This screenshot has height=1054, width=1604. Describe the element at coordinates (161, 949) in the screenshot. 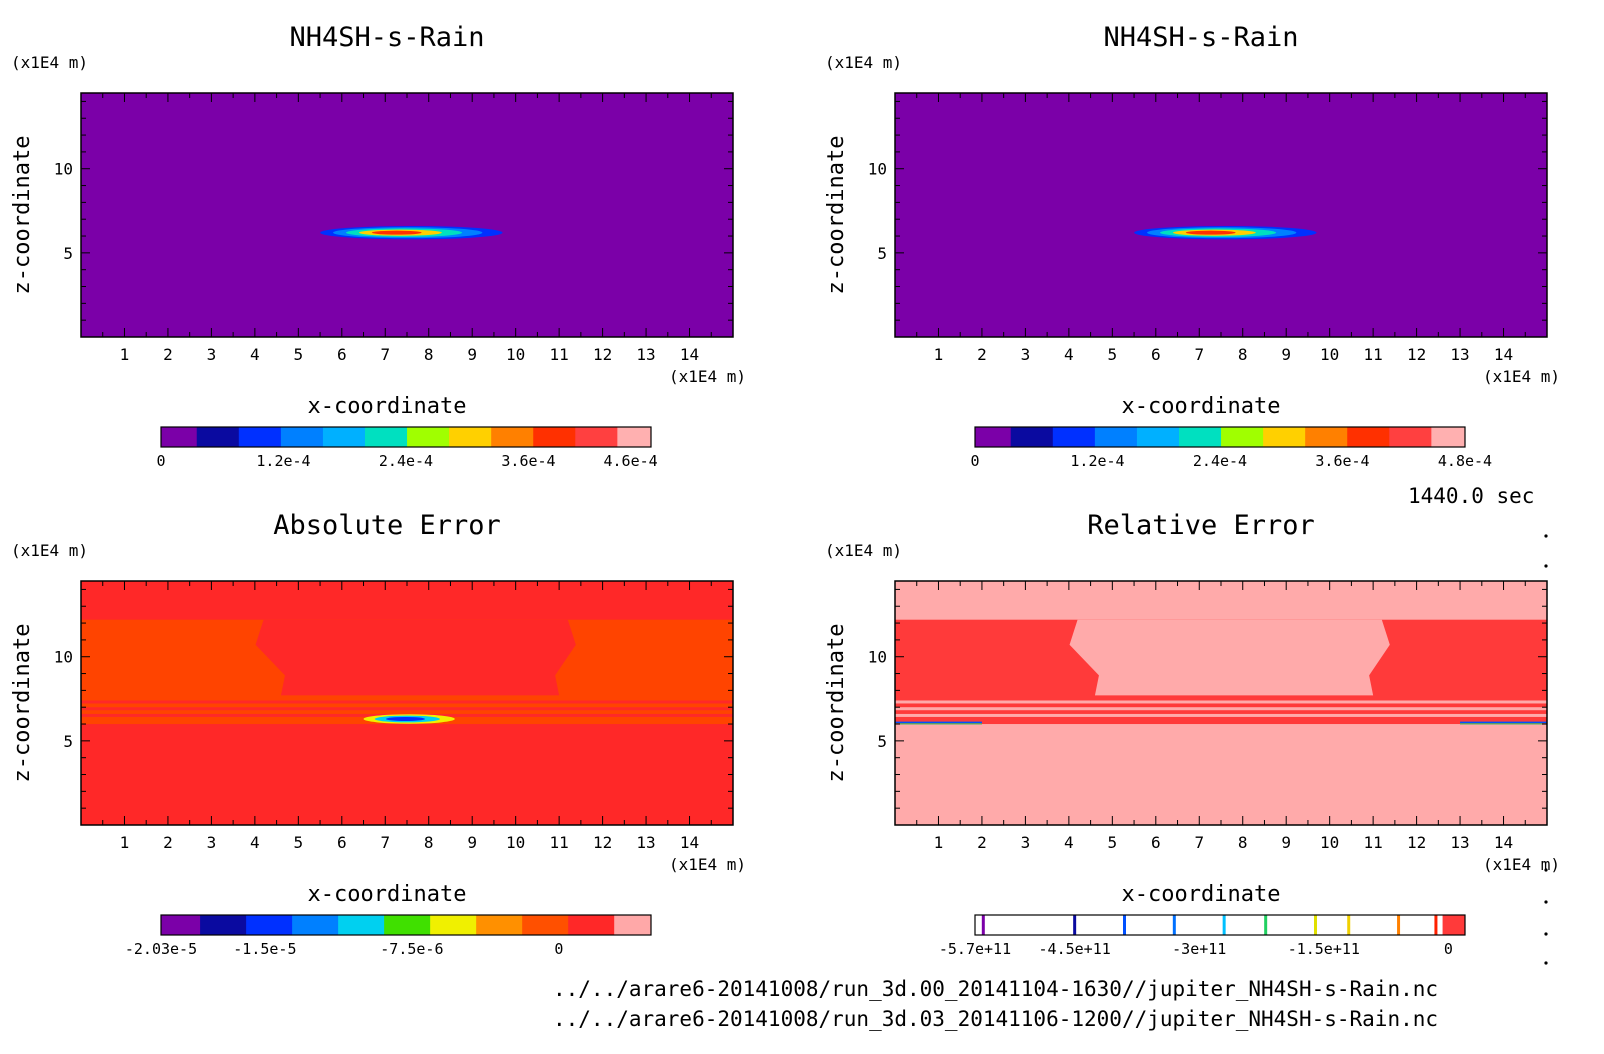

I see `colorbar-label: -2.03e-5` at that location.